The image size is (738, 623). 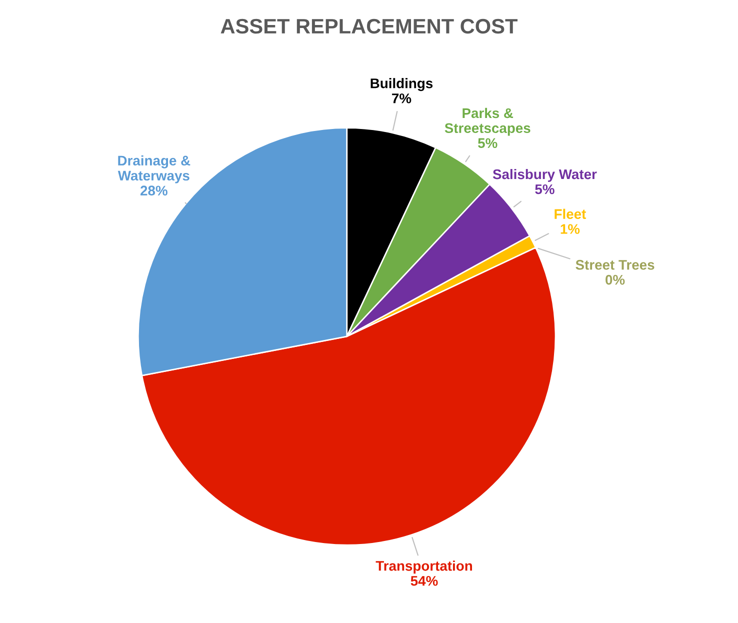 I want to click on data-label: 7%, so click(x=402, y=98).